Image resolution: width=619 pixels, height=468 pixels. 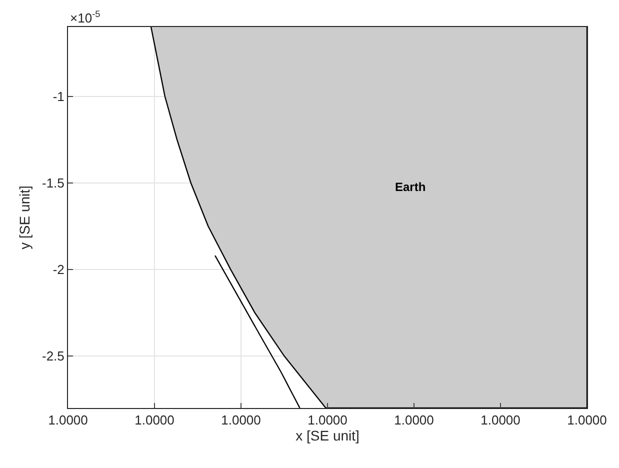 I want to click on x-axis-title: x [SE unit], so click(x=328, y=436).